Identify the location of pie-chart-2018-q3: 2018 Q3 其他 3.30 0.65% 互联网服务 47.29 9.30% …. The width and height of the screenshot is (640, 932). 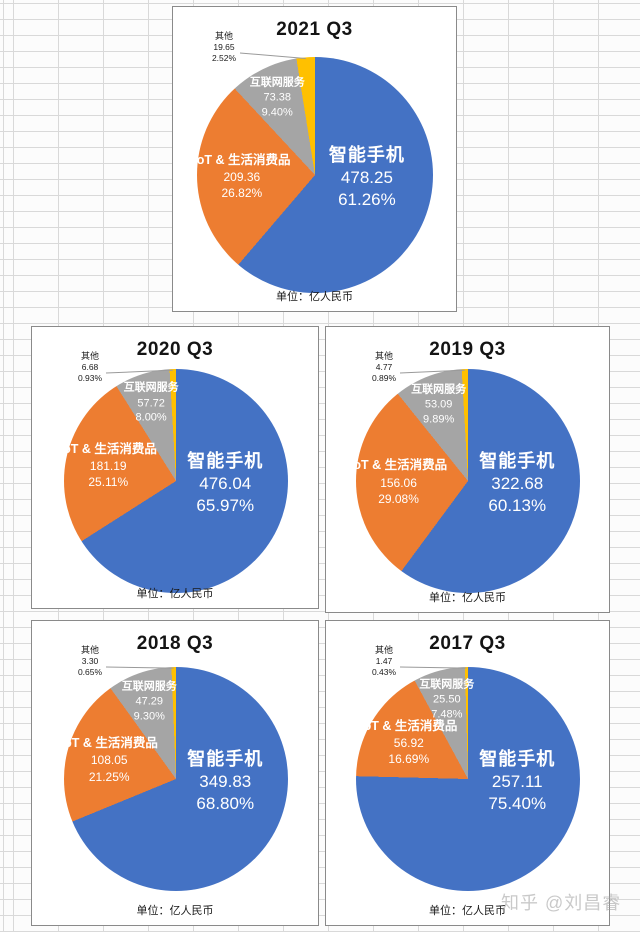
(175, 773).